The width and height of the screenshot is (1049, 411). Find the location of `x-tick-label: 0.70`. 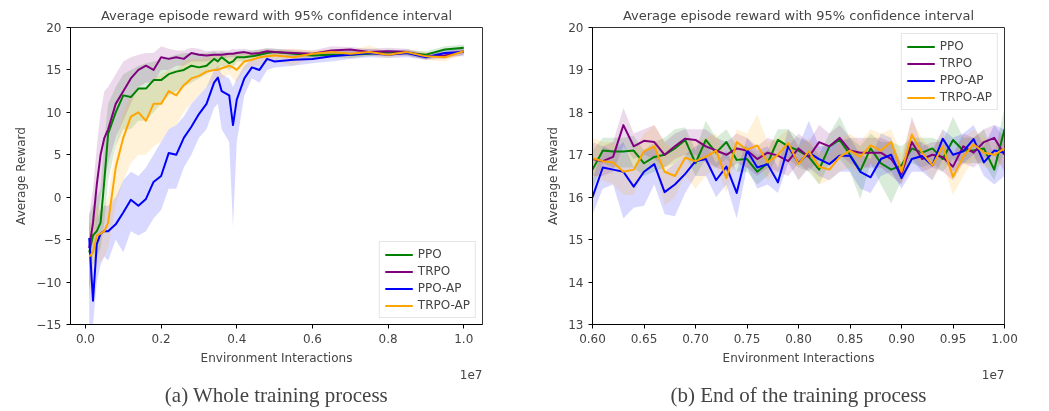

x-tick-label: 0.70 is located at coordinates (695, 338).